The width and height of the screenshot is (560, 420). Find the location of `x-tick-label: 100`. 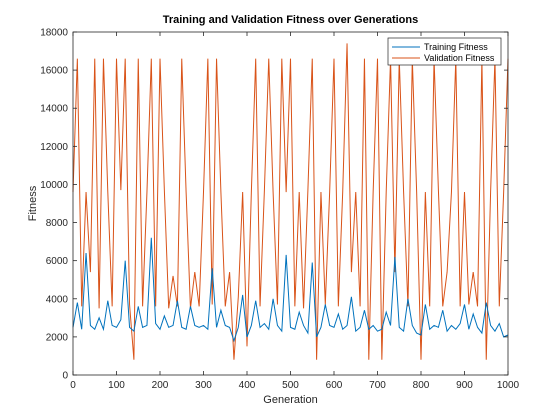

x-tick-label: 100 is located at coordinates (116, 385).